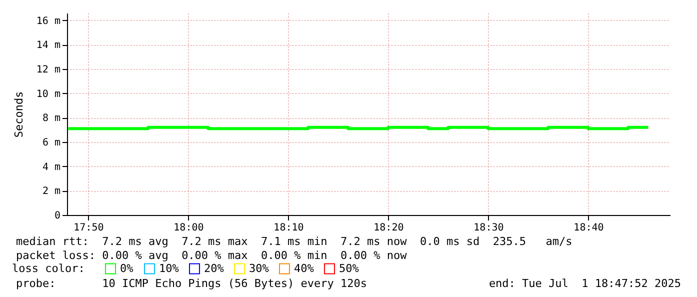 The height and width of the screenshot is (297, 697). Describe the element at coordinates (51, 118) in the screenshot. I see `y-tick-label: 8 m` at that location.